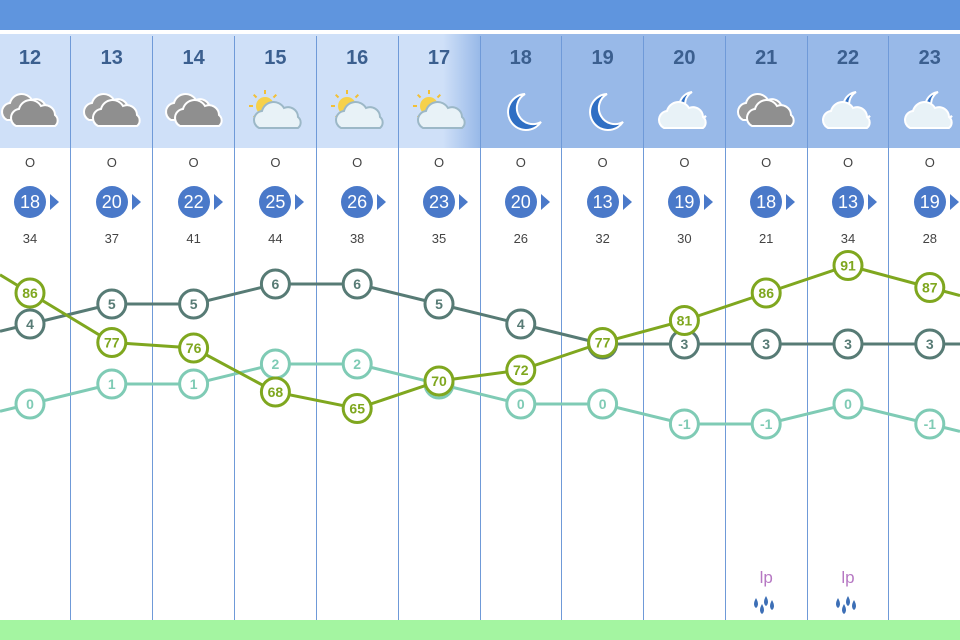  Describe the element at coordinates (602, 58) in the screenshot. I see `hour-label: 19` at that location.